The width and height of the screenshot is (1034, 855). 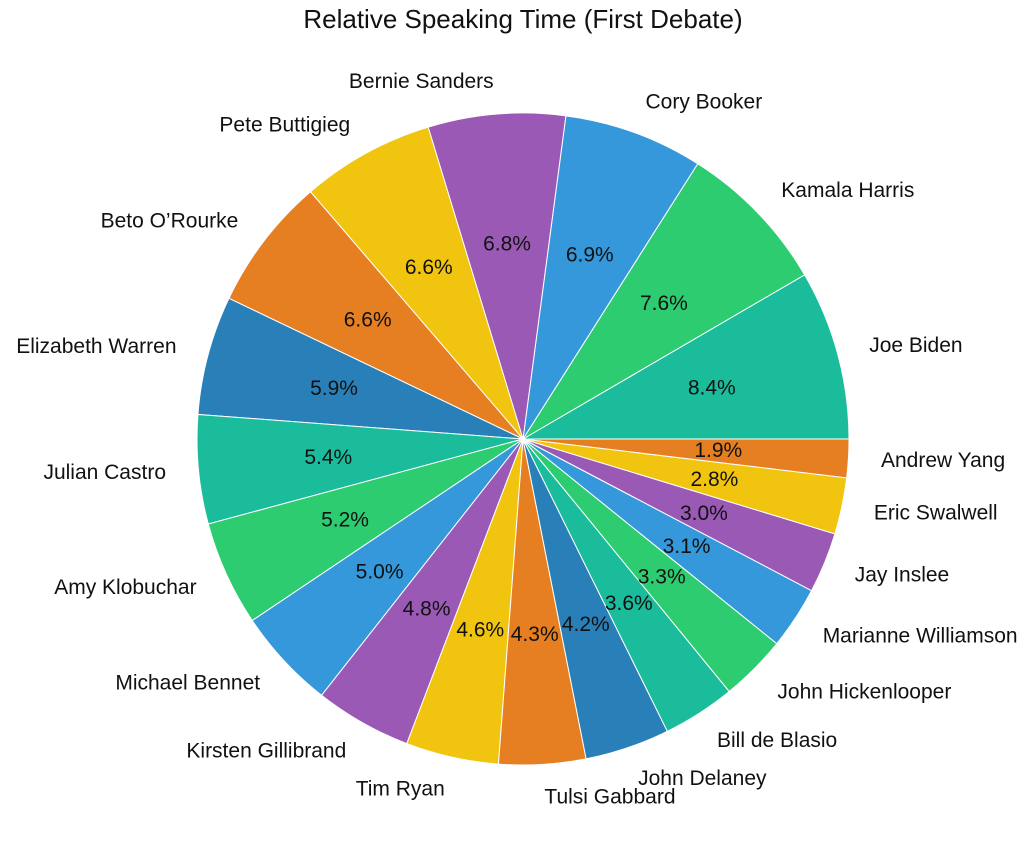 What do you see at coordinates (702, 778) in the screenshot?
I see `slice-label-john-delaney: John Delaney` at bounding box center [702, 778].